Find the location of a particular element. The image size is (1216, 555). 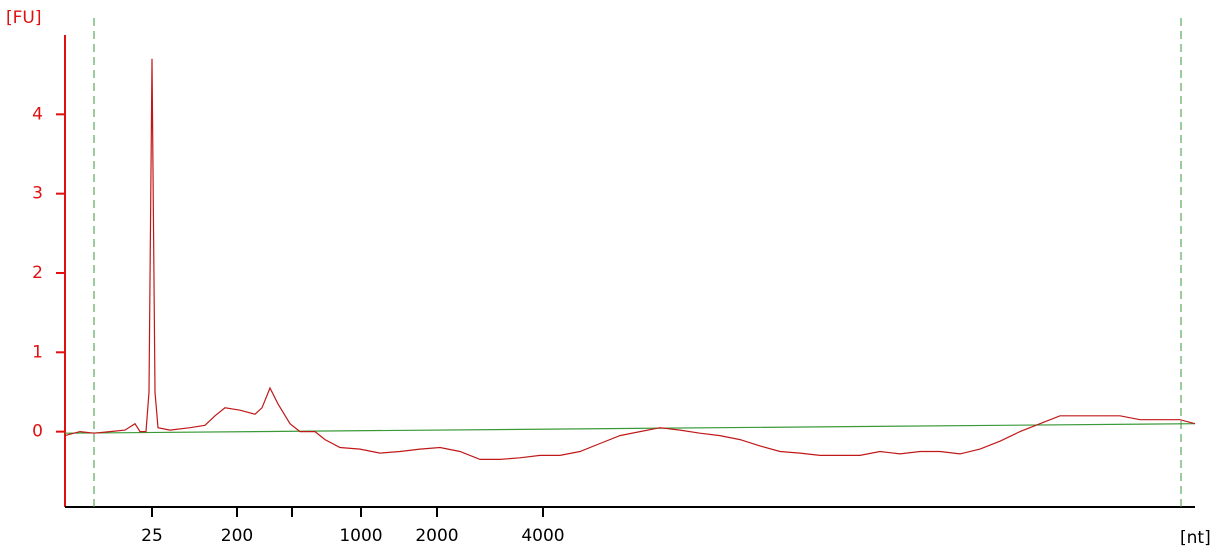

y-tick-label: 4 is located at coordinates (37, 114).